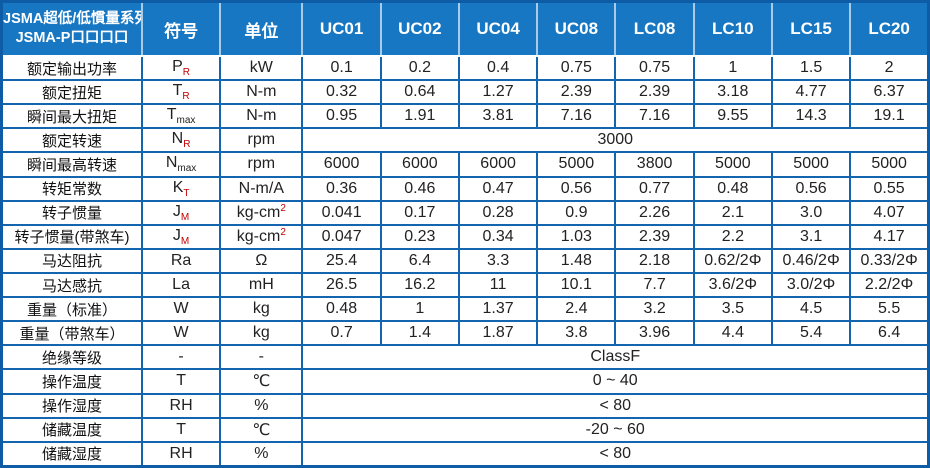 The image size is (930, 468). What do you see at coordinates (498, 260) in the screenshot?
I see `value-cell: 3.3` at bounding box center [498, 260].